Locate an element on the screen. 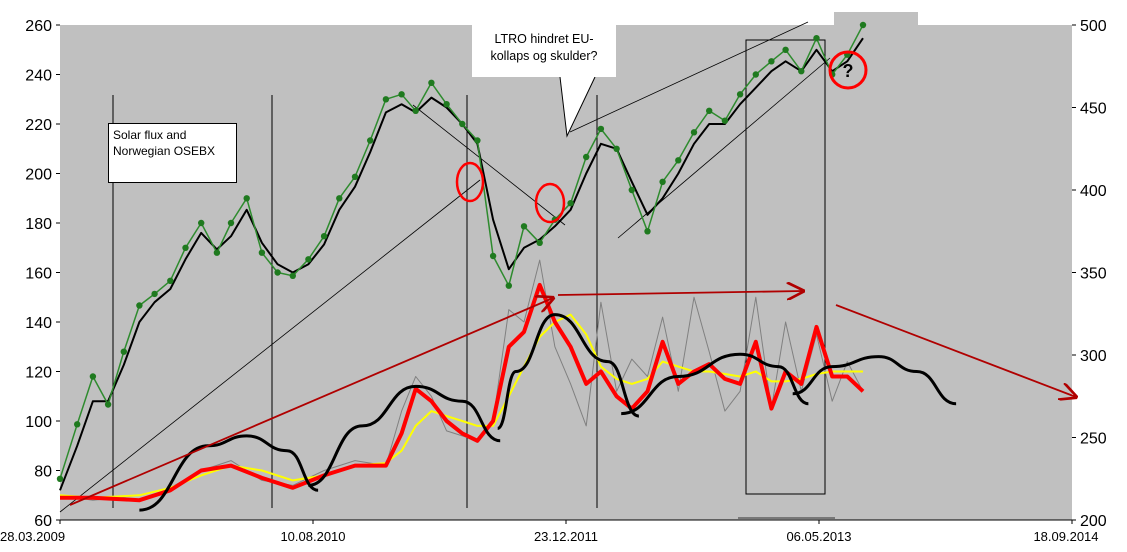 The height and width of the screenshot is (552, 1127). left-tick-label-9: 240 is located at coordinates (38, 76).